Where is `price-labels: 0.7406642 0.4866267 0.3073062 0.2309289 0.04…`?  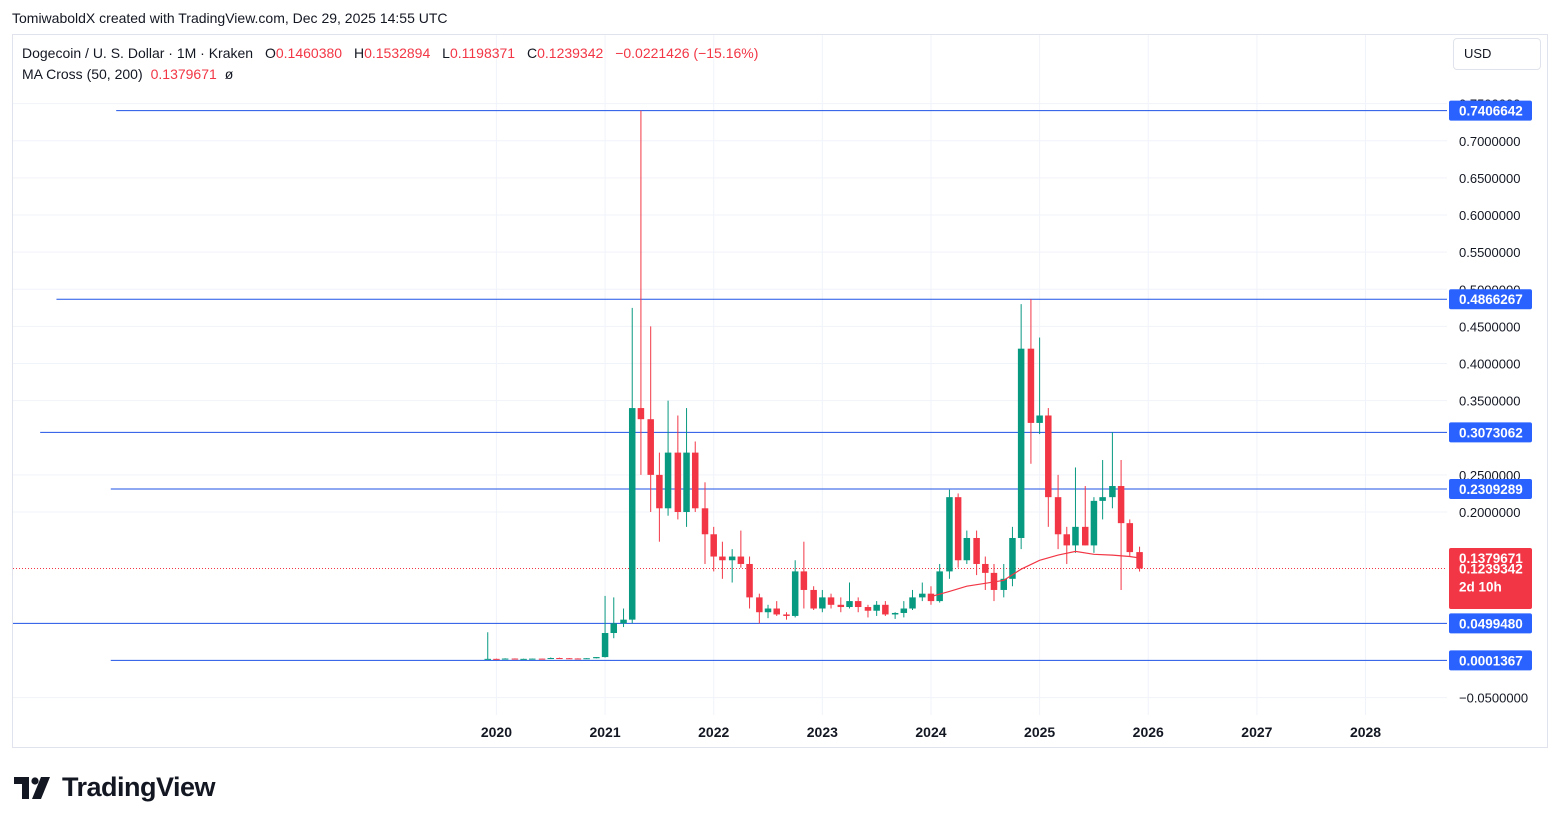
price-labels: 0.7406642 0.4866267 0.3073062 0.2309289 0.04… is located at coordinates (1490, 385).